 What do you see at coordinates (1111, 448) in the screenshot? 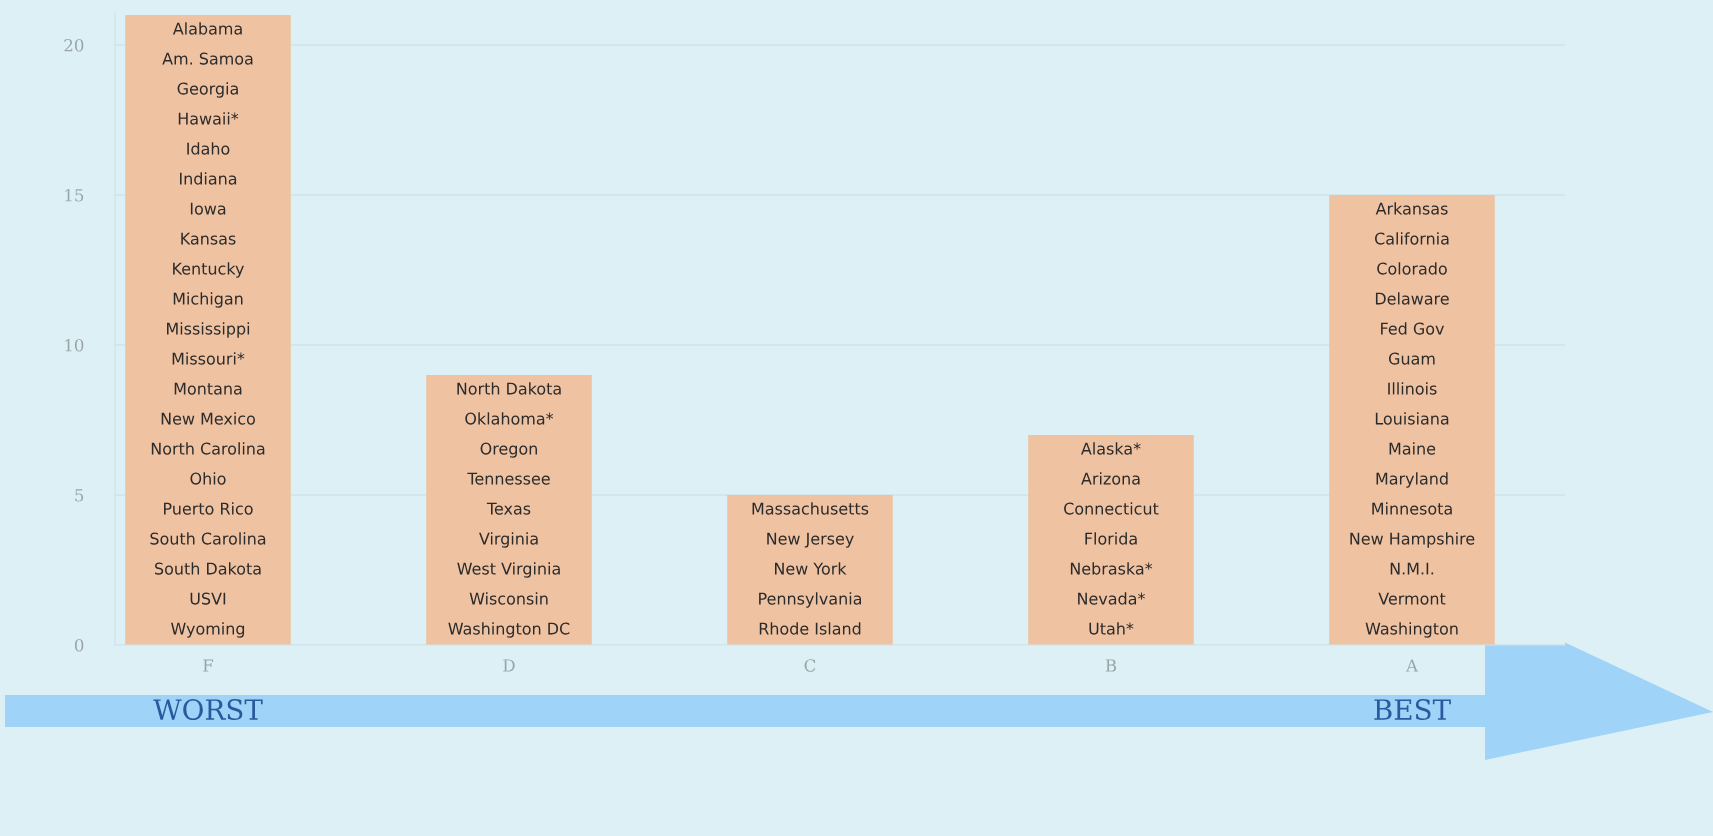
I see `annotation: Alaska*` at bounding box center [1111, 448].